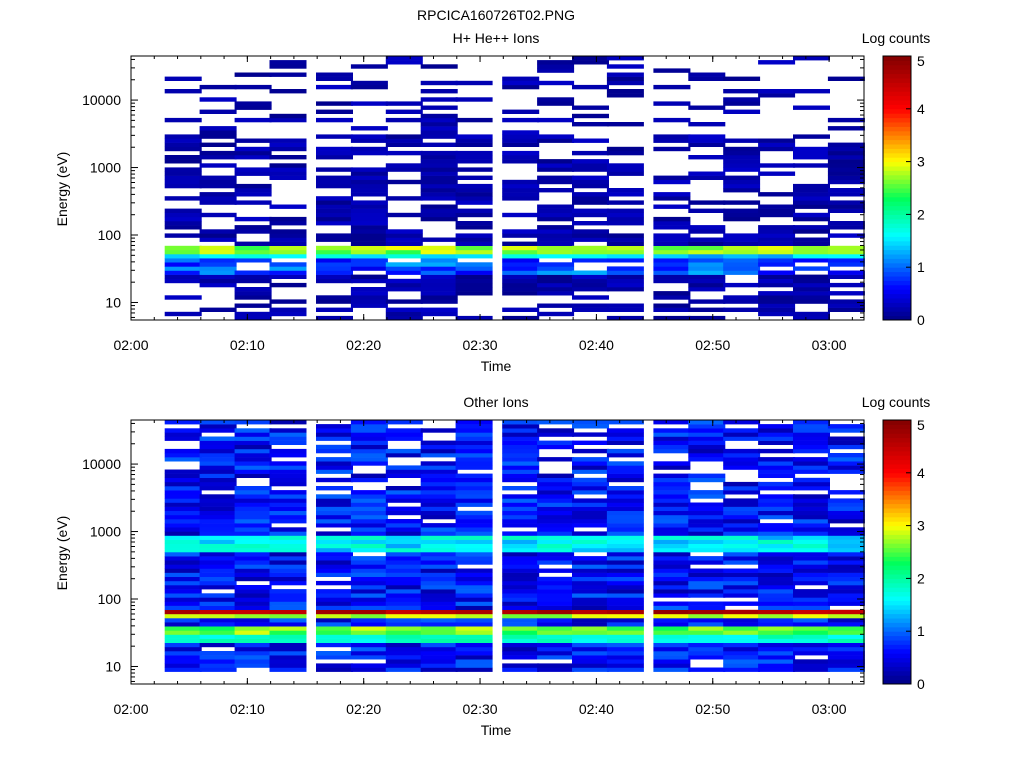 The width and height of the screenshot is (1024, 768). What do you see at coordinates (62, 189) in the screenshot?
I see `panel1-y-axis-label: Energy (eV)` at bounding box center [62, 189].